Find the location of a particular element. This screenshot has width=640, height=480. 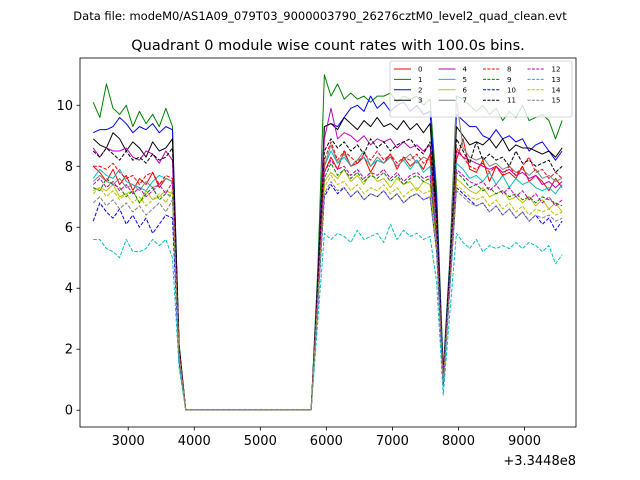

x-tick-label: 5000 is located at coordinates (260, 441).